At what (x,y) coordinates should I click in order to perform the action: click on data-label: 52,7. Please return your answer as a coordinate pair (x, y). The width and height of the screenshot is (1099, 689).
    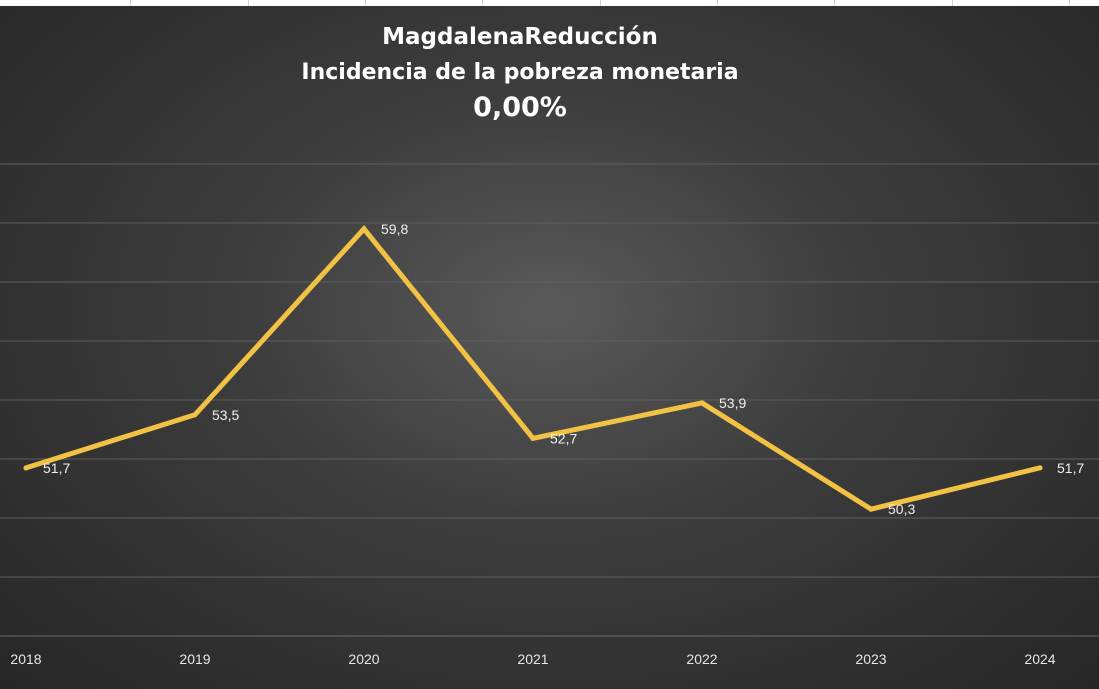
    Looking at the image, I should click on (563, 438).